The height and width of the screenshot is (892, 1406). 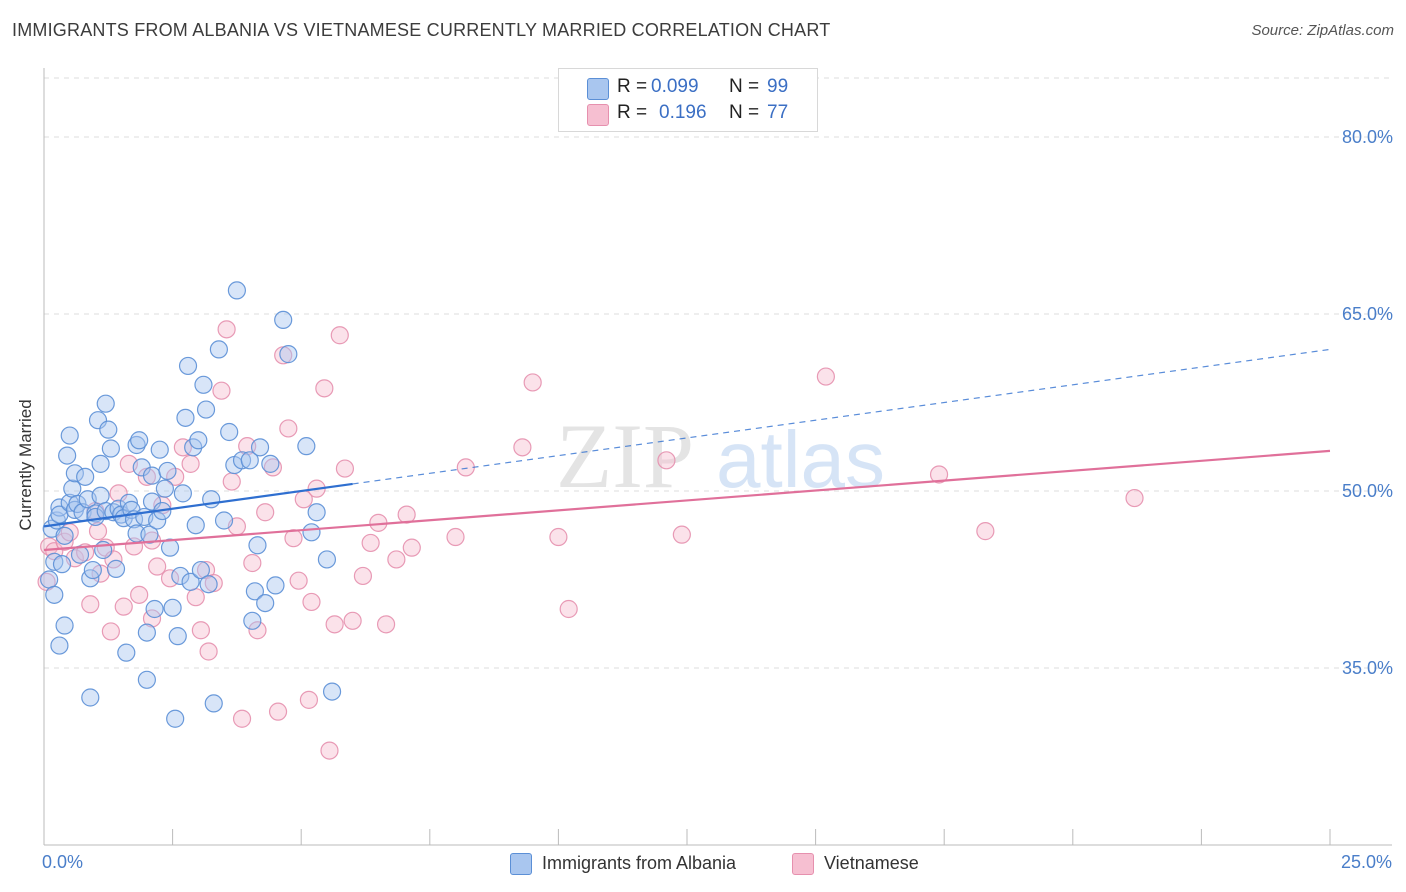 I want to click on x-tick-label-max: 25.0%, so click(x=1366, y=862).